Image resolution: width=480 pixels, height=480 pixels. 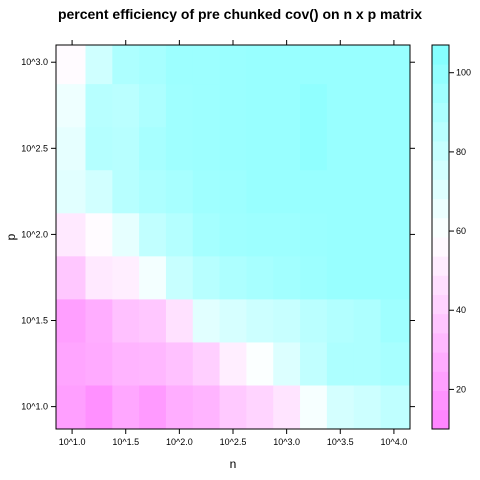 I want to click on x-tick-label: 10^1.5, so click(x=125, y=442).